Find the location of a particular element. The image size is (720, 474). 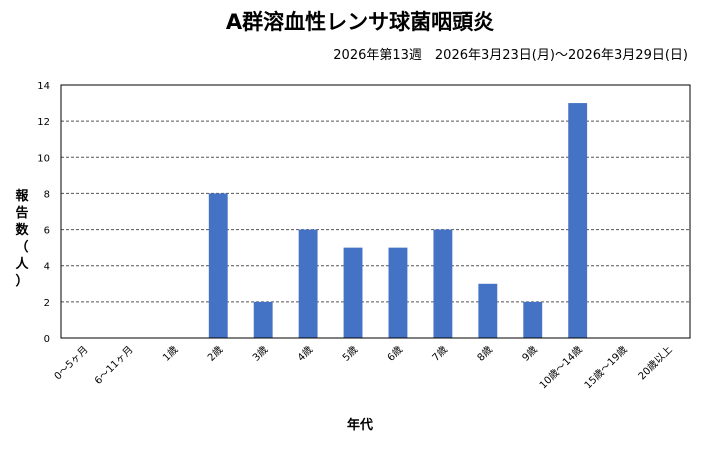

y-tick-label: 2 is located at coordinates (47, 303).